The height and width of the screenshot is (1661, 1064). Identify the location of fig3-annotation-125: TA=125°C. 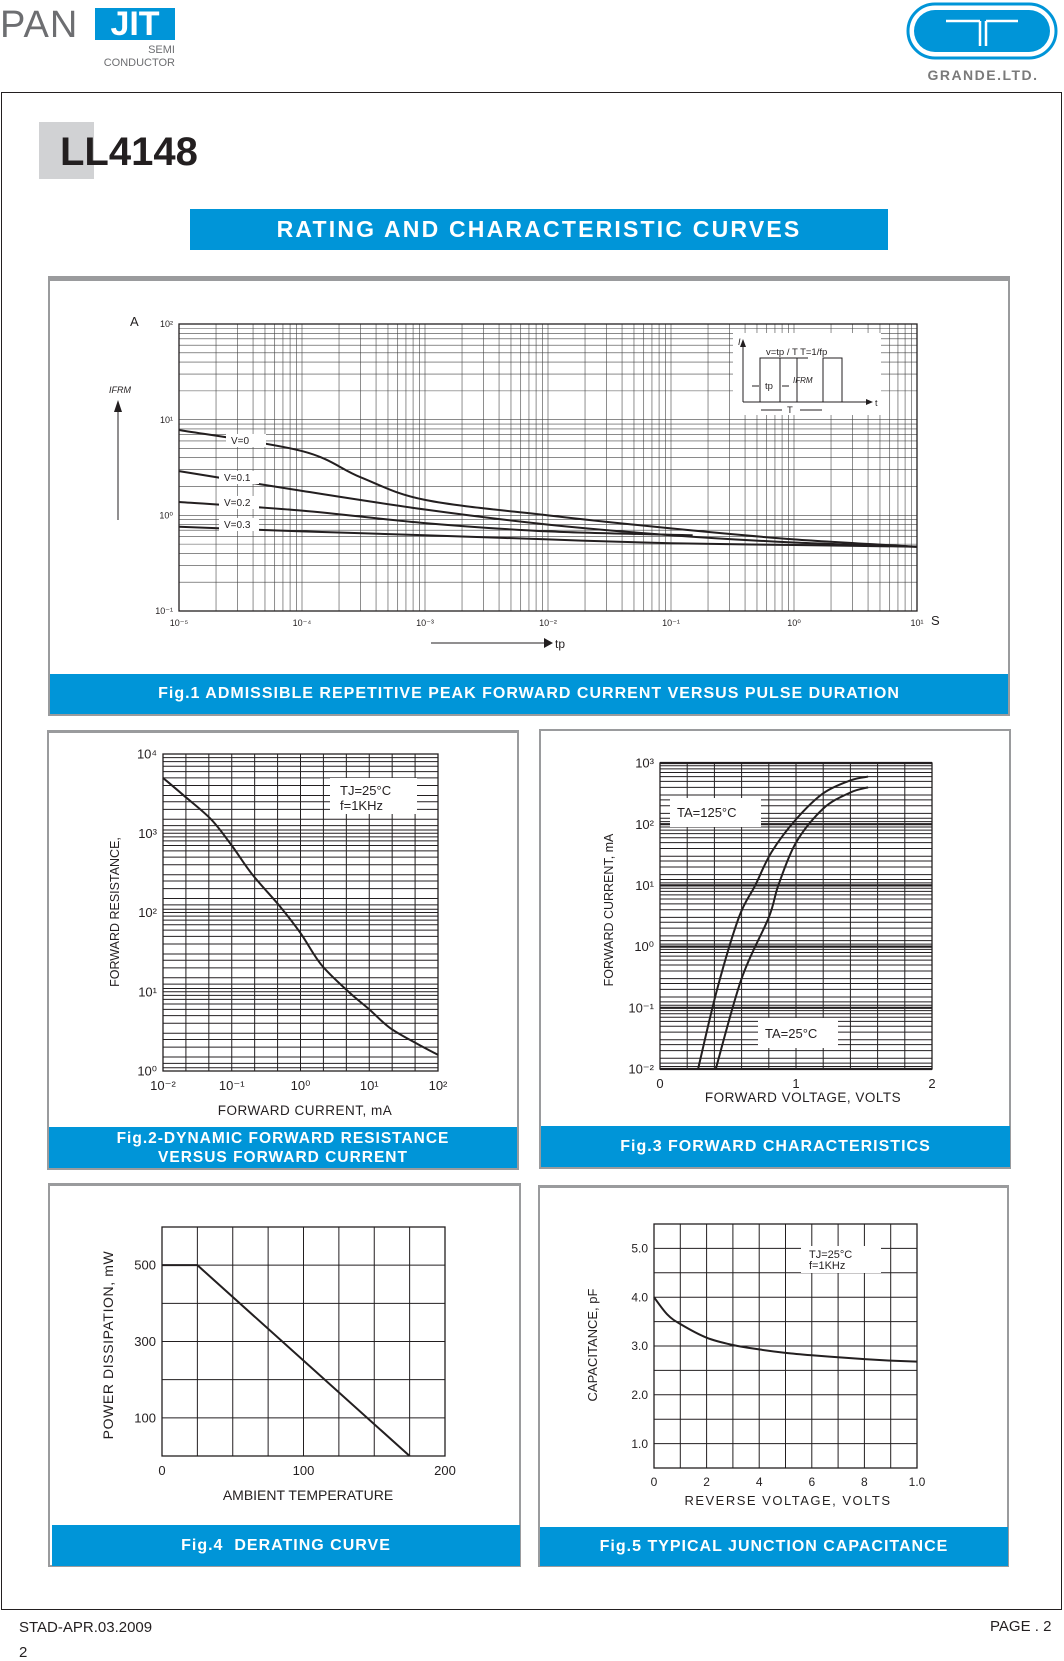
(707, 812).